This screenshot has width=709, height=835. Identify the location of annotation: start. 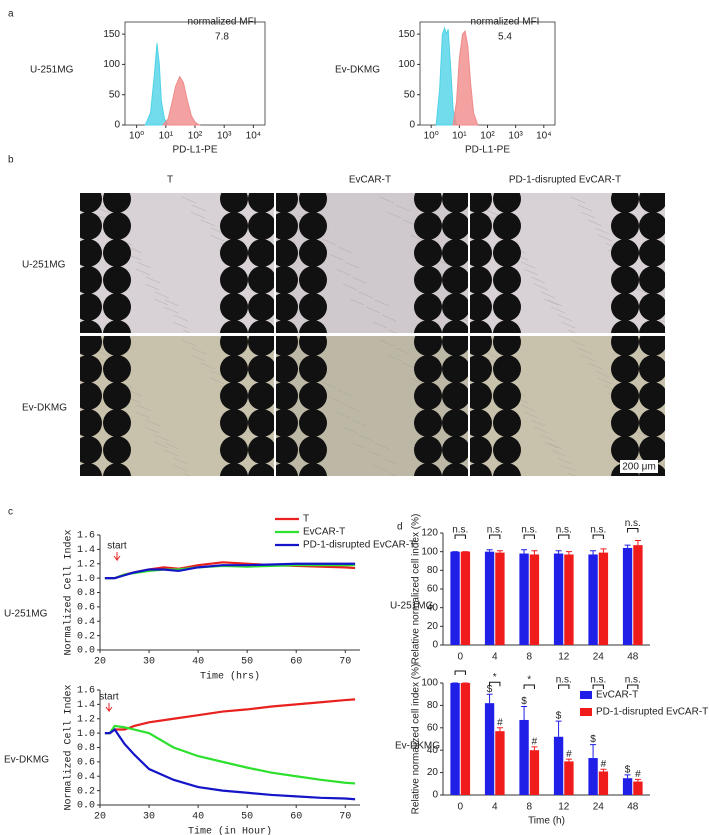
(109, 697).